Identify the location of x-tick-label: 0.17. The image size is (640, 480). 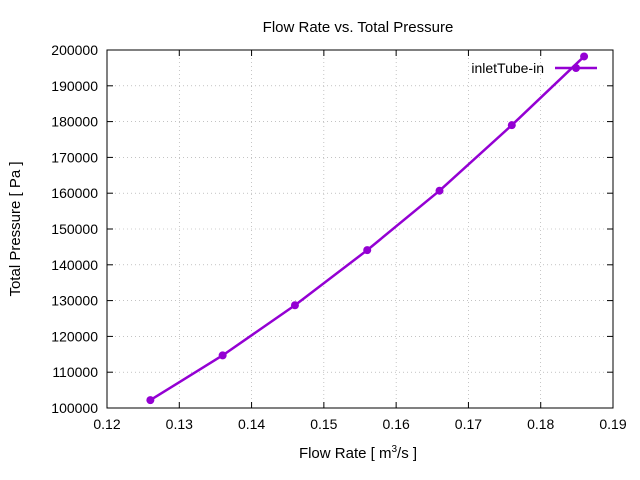
(468, 424).